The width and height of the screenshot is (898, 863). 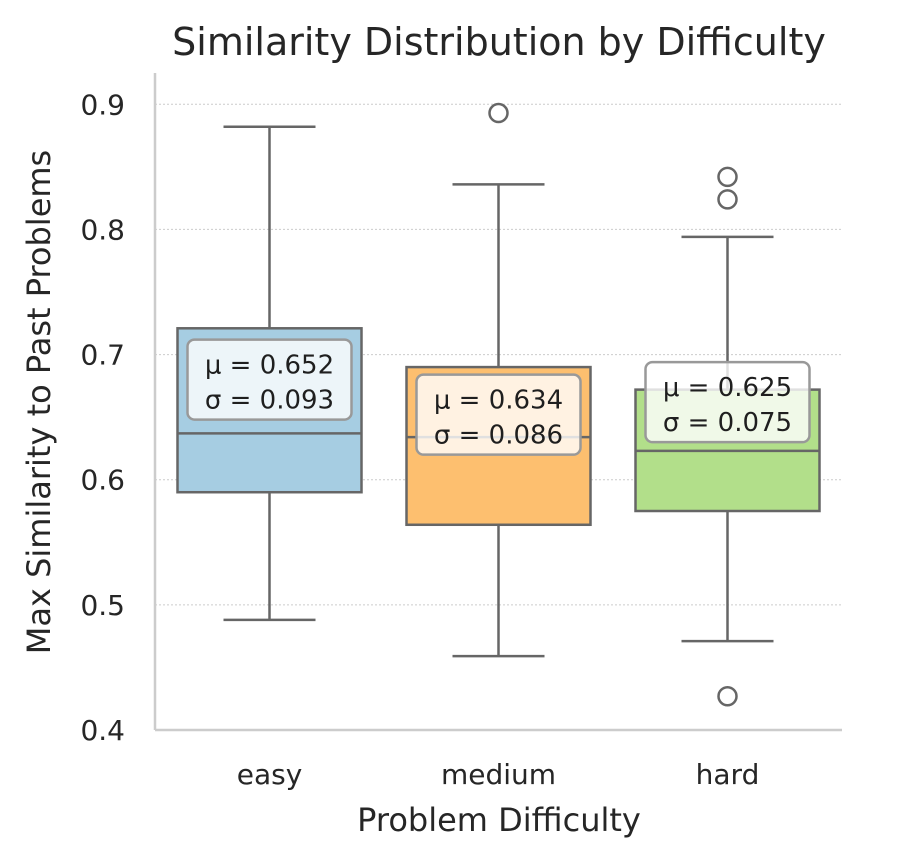 I want to click on y-tick-label: 0.9, so click(x=102, y=104).